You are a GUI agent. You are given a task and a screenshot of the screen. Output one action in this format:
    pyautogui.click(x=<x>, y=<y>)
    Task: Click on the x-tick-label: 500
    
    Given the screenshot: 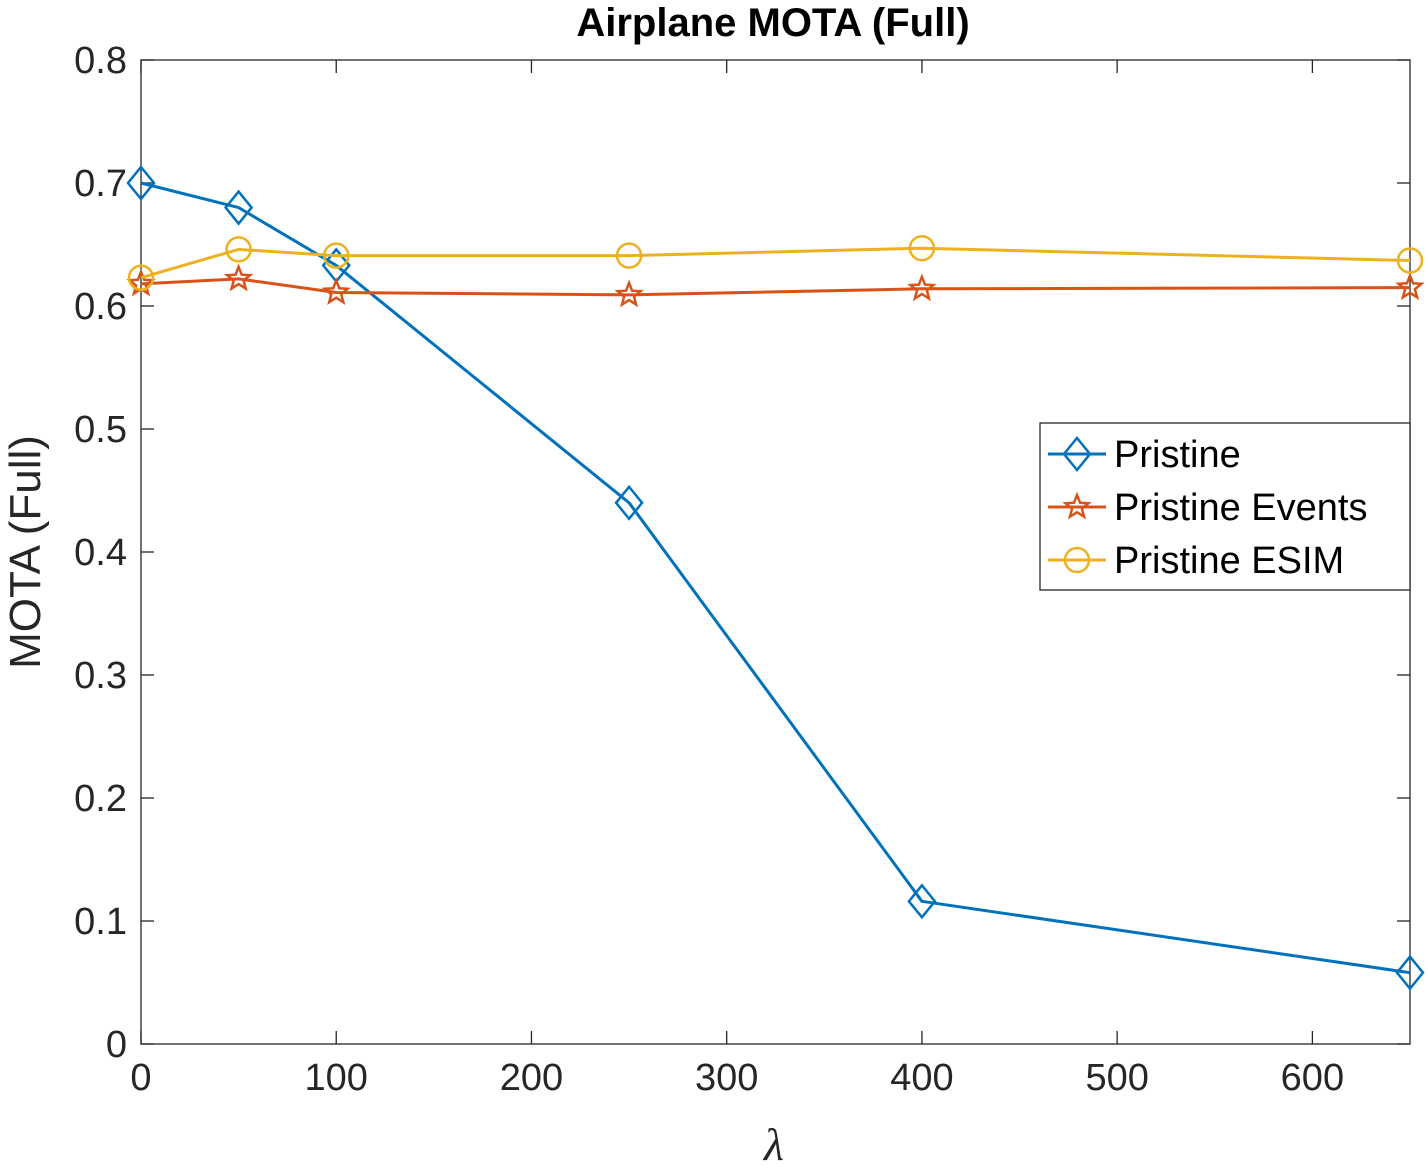 What is the action you would take?
    pyautogui.click(x=1116, y=1078)
    